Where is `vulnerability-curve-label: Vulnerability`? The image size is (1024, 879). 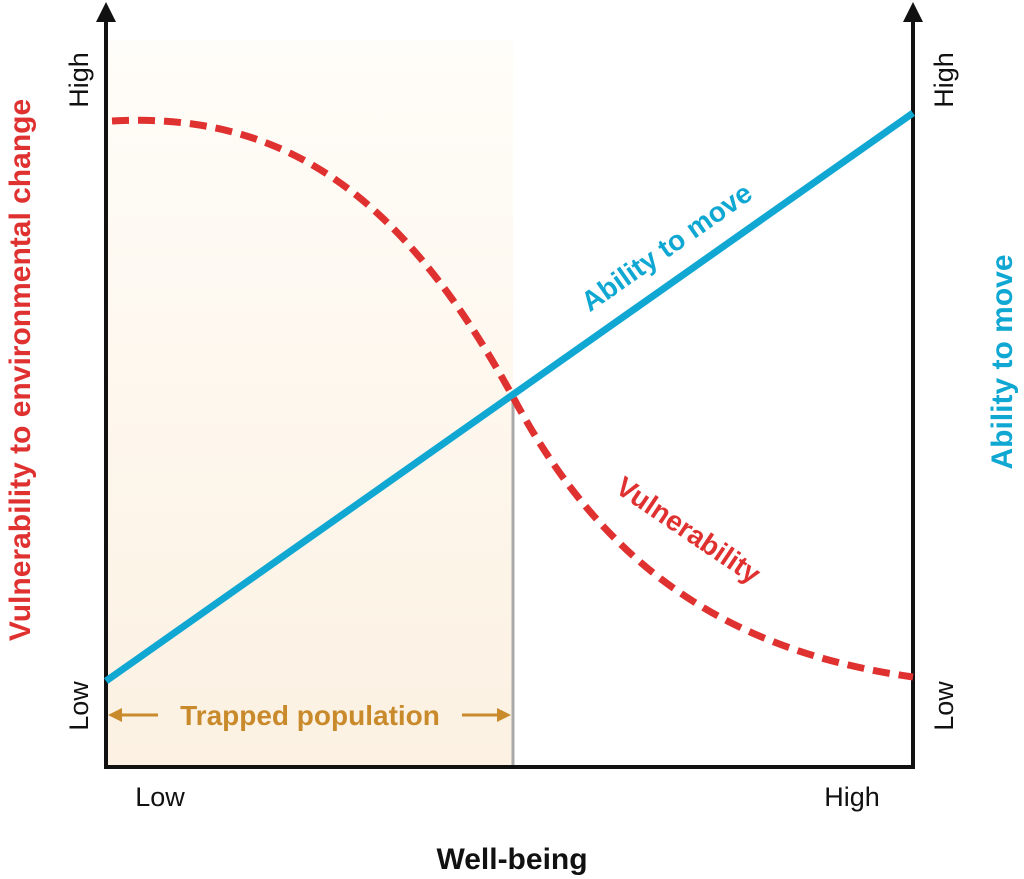 vulnerability-curve-label: Vulnerability is located at coordinates (688, 530).